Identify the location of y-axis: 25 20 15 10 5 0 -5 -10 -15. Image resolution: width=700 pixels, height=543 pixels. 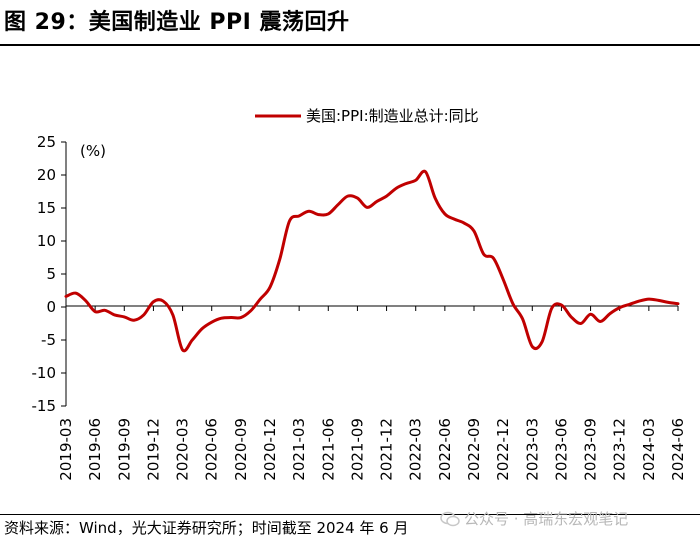
(49, 274).